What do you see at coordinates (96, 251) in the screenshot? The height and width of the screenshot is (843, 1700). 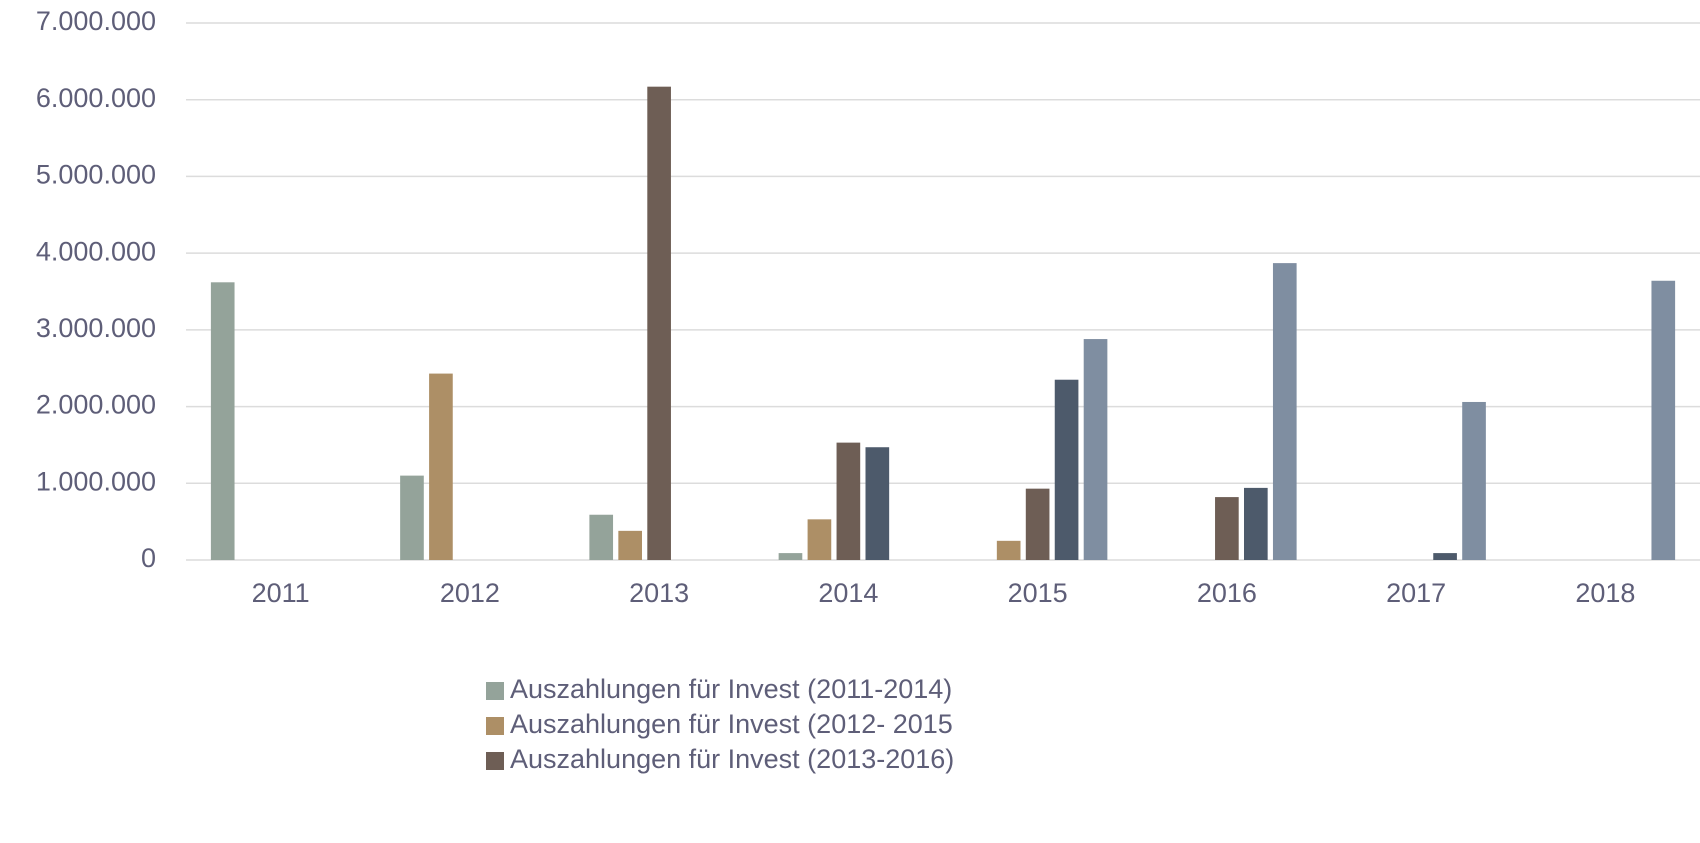 I see `y-tick-label: 4.000.000` at bounding box center [96, 251].